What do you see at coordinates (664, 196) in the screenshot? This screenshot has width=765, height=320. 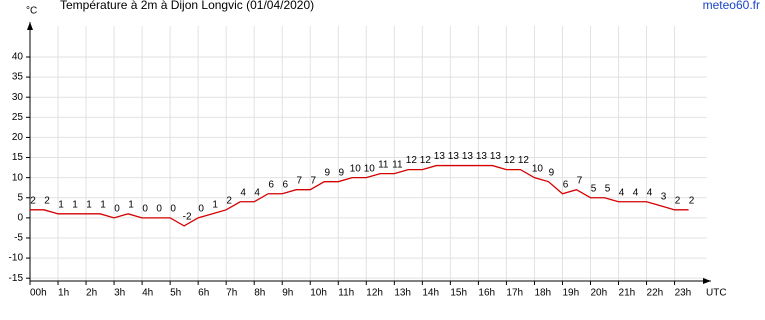 I see `data-label: 3` at bounding box center [664, 196].